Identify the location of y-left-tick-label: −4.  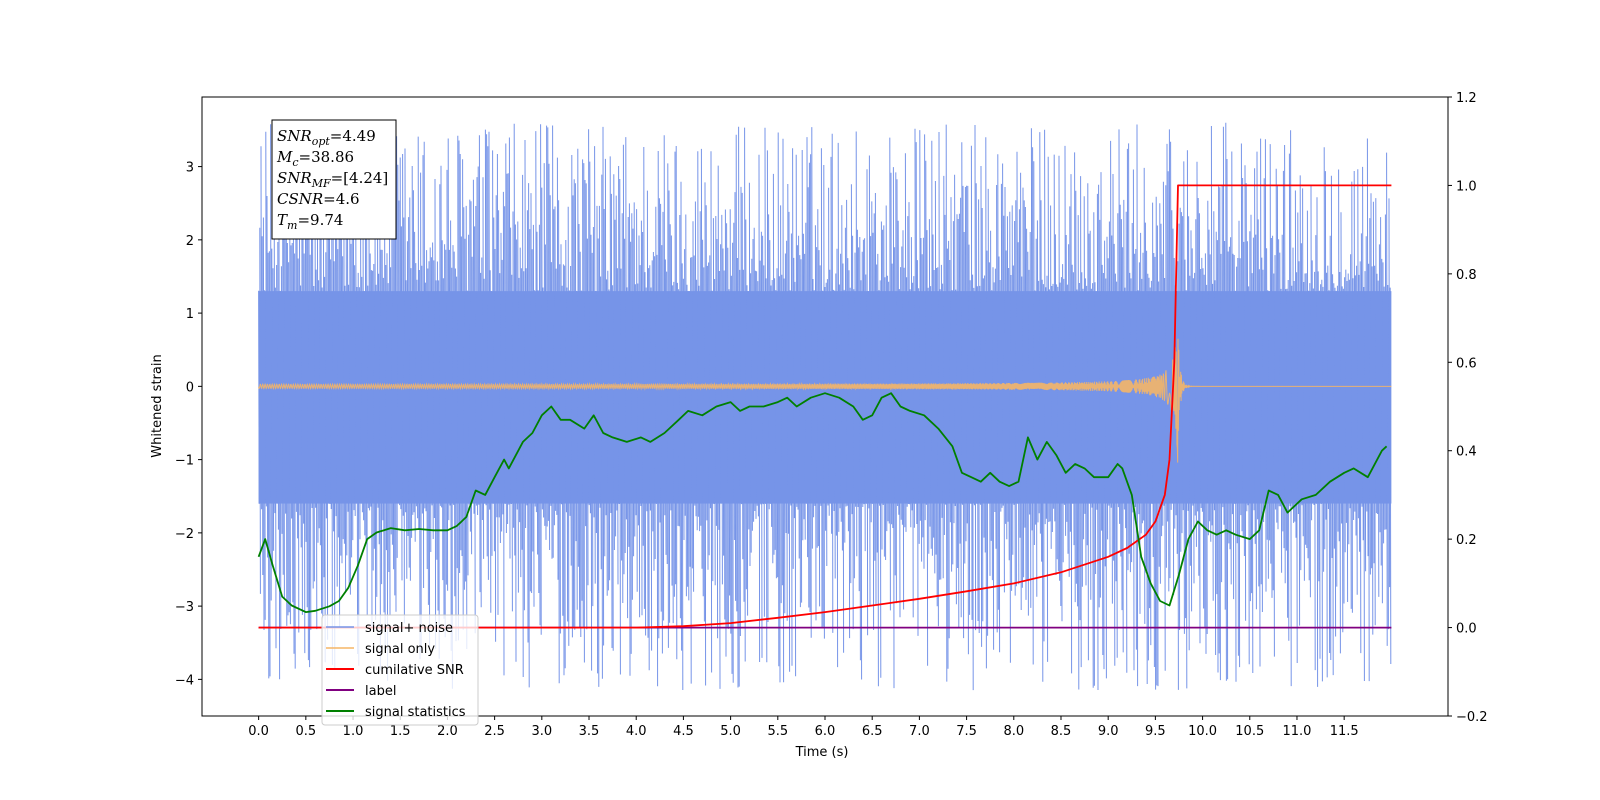
(184, 680).